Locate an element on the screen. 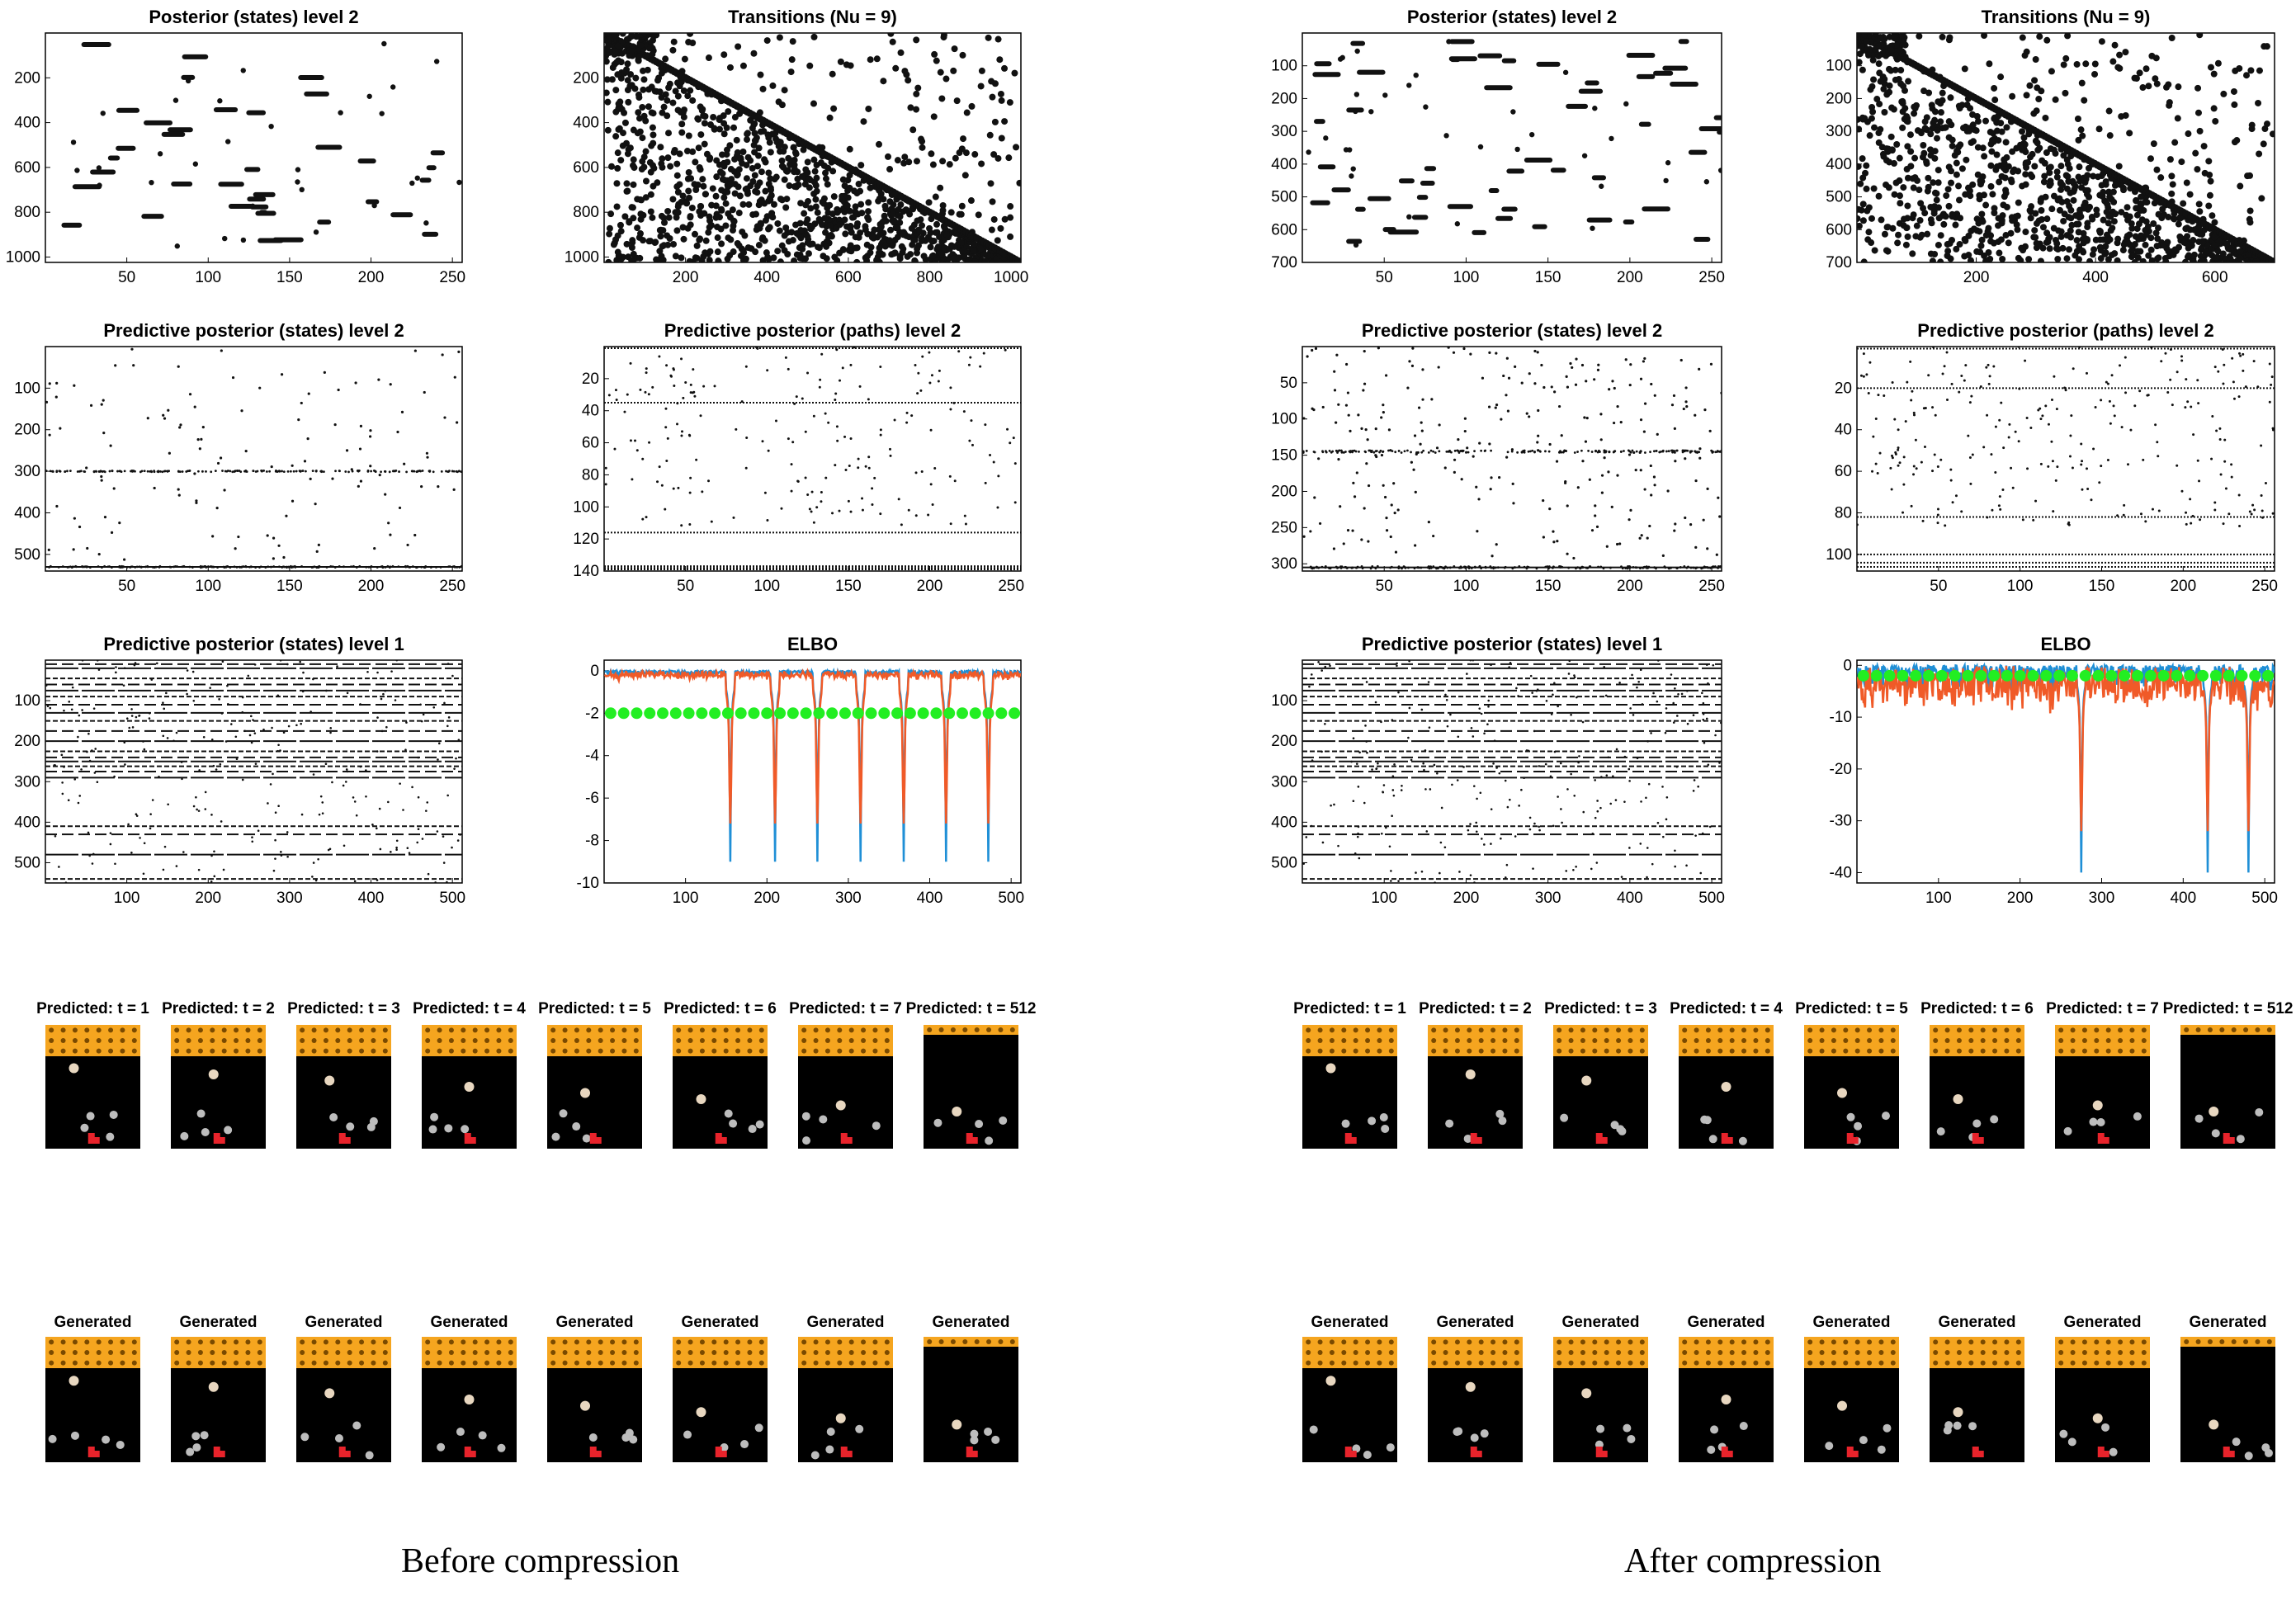 This screenshot has width=2296, height=1605. x-tick-label: 500 is located at coordinates (1011, 898).